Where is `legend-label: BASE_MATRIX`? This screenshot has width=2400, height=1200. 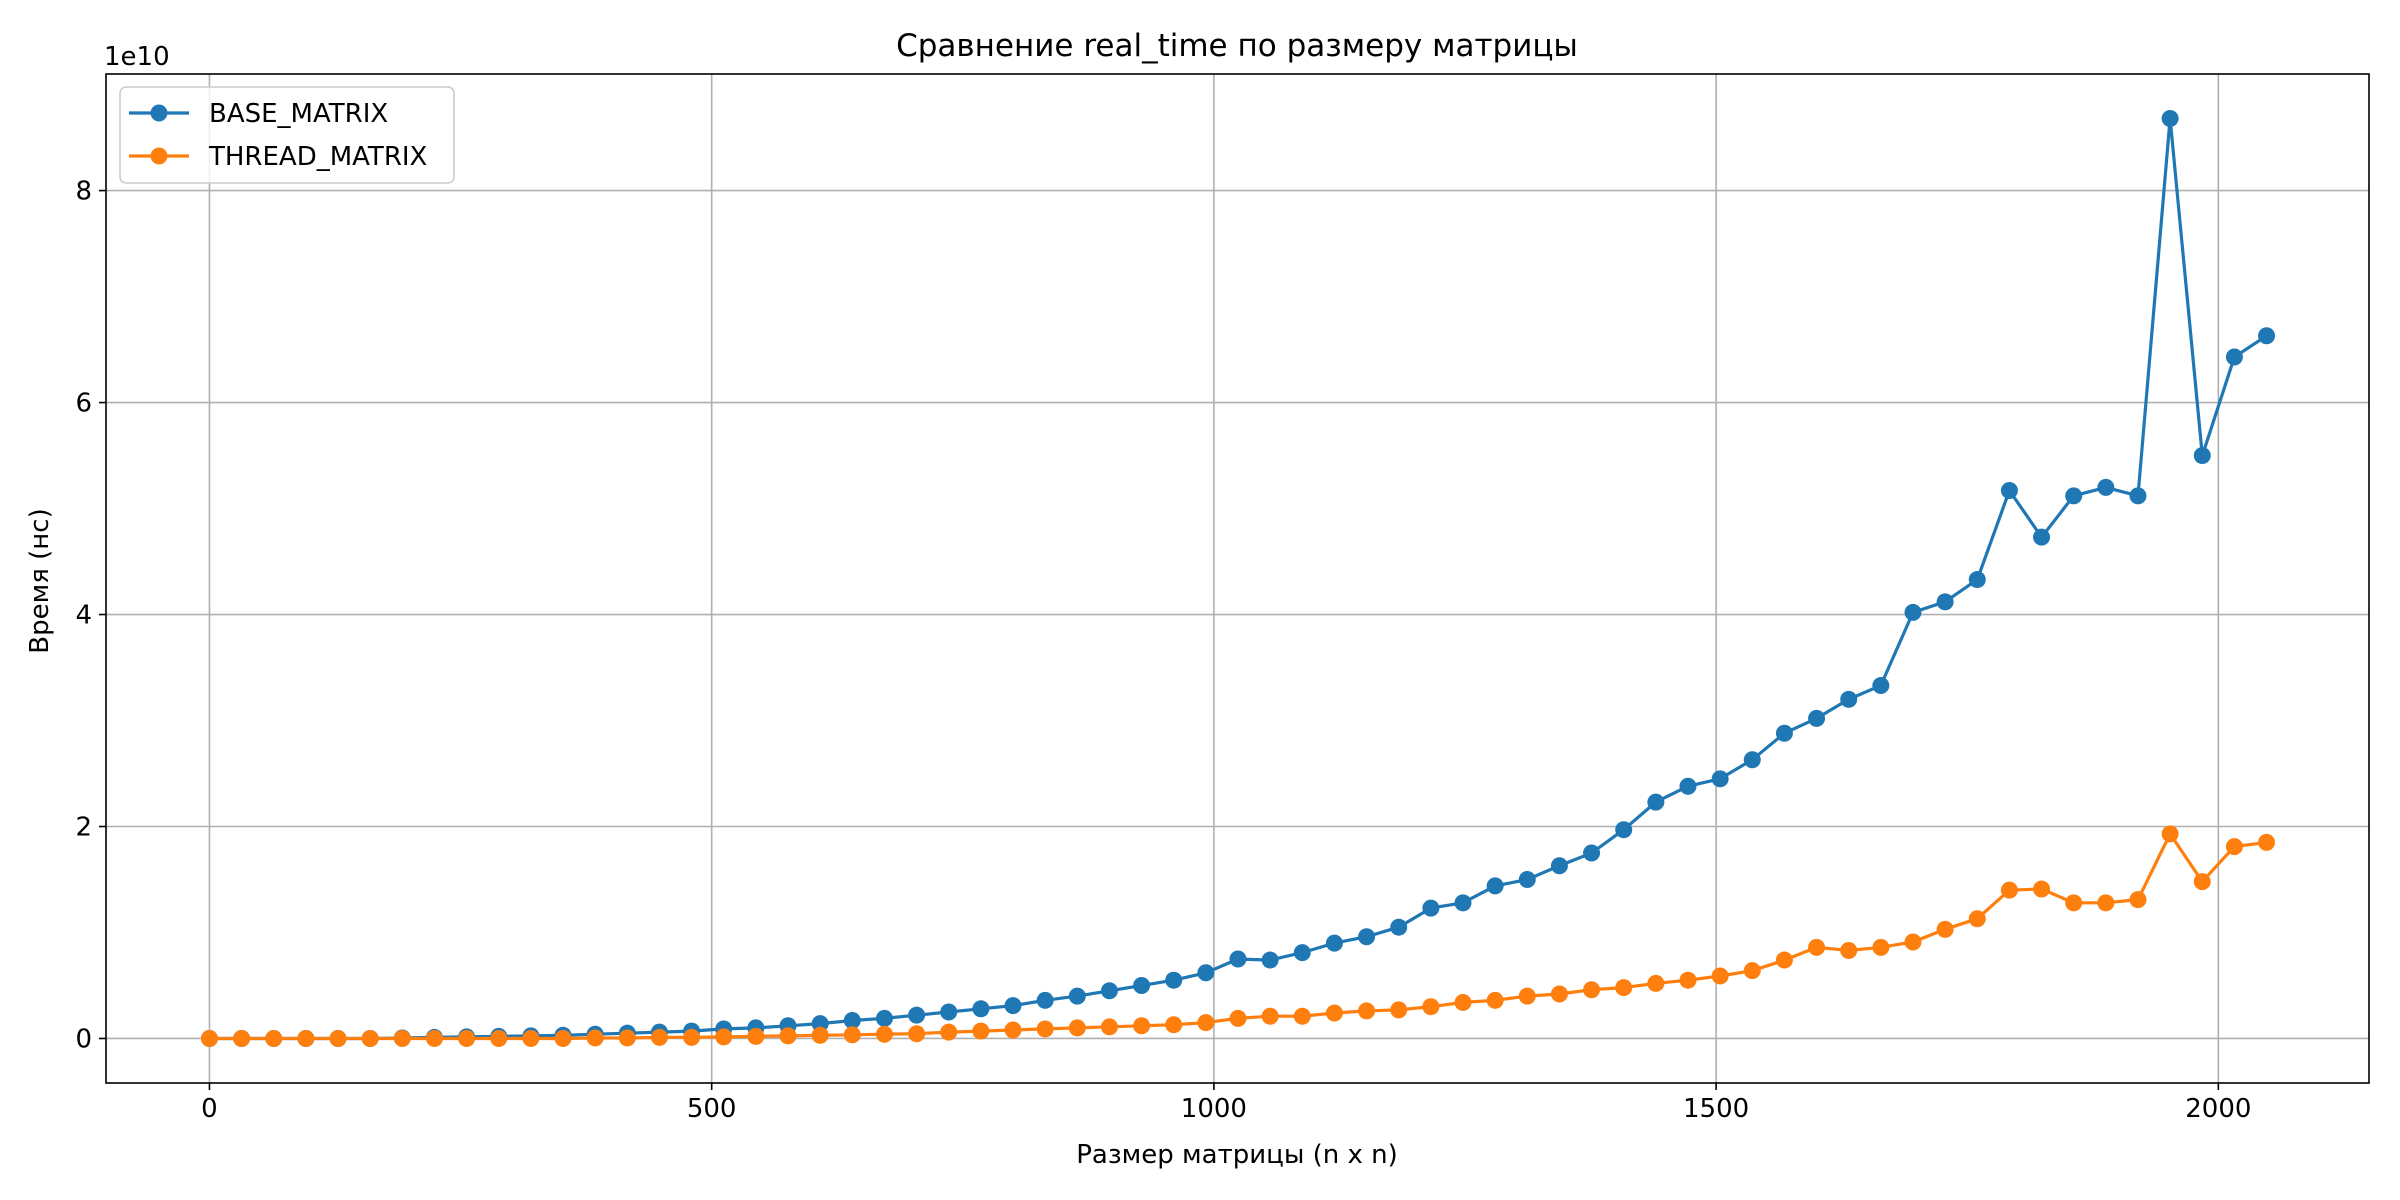
legend-label: BASE_MATRIX is located at coordinates (298, 114).